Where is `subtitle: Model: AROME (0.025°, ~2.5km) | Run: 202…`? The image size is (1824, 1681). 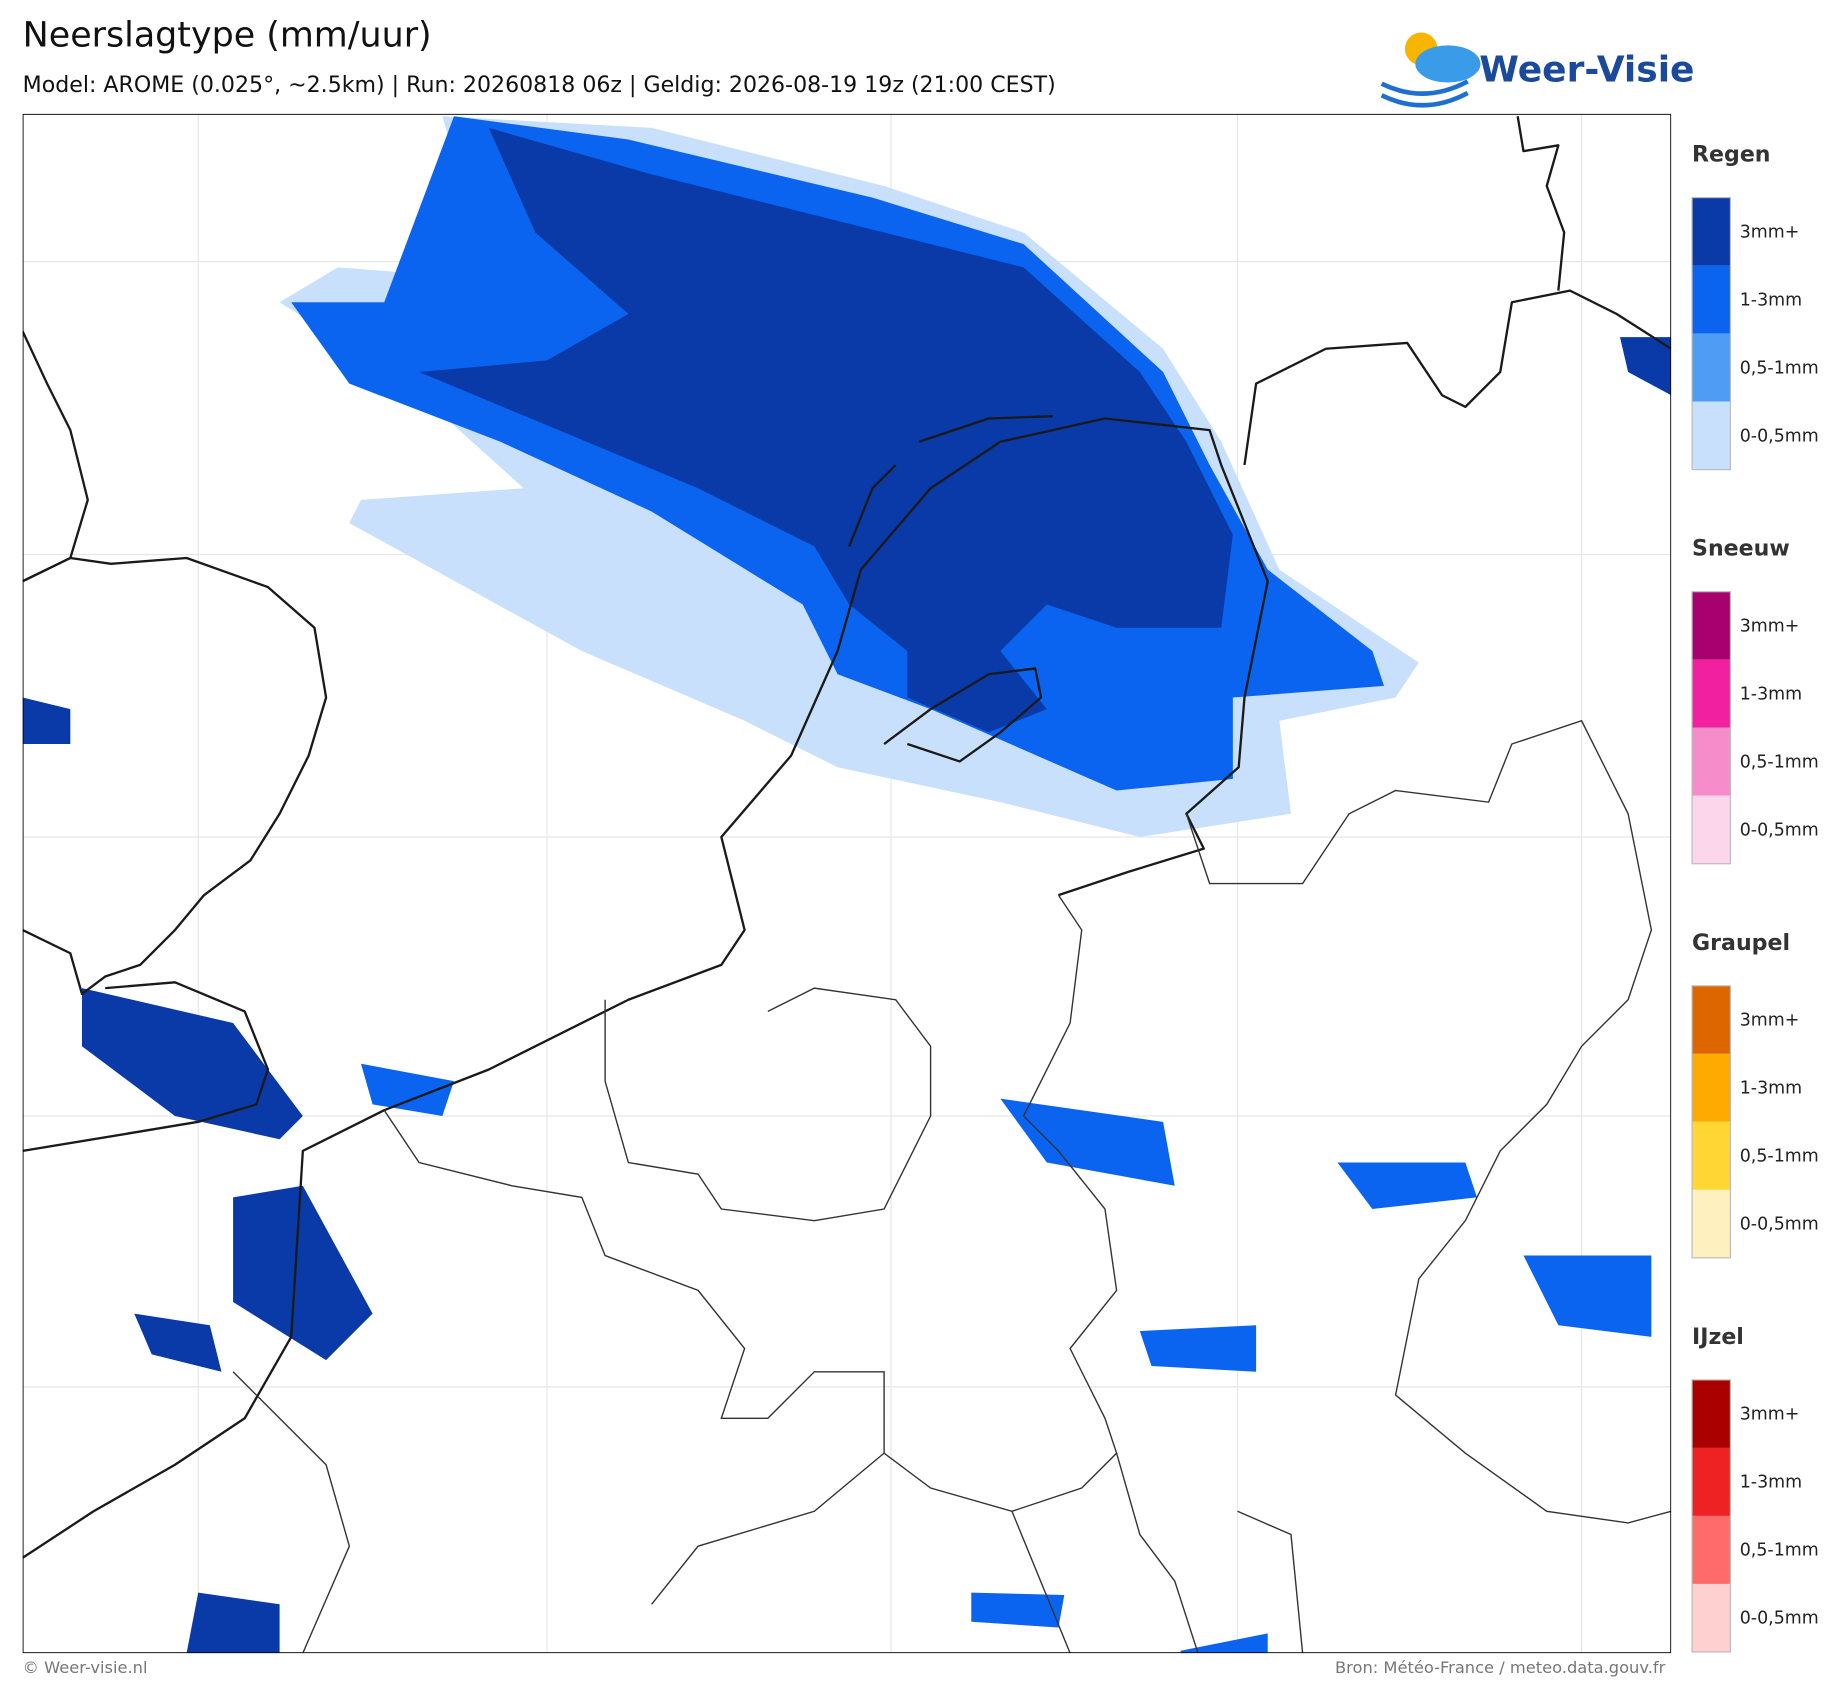
subtitle: Model: AROME (0.025°, ~2.5km) | Run: 202… is located at coordinates (539, 85).